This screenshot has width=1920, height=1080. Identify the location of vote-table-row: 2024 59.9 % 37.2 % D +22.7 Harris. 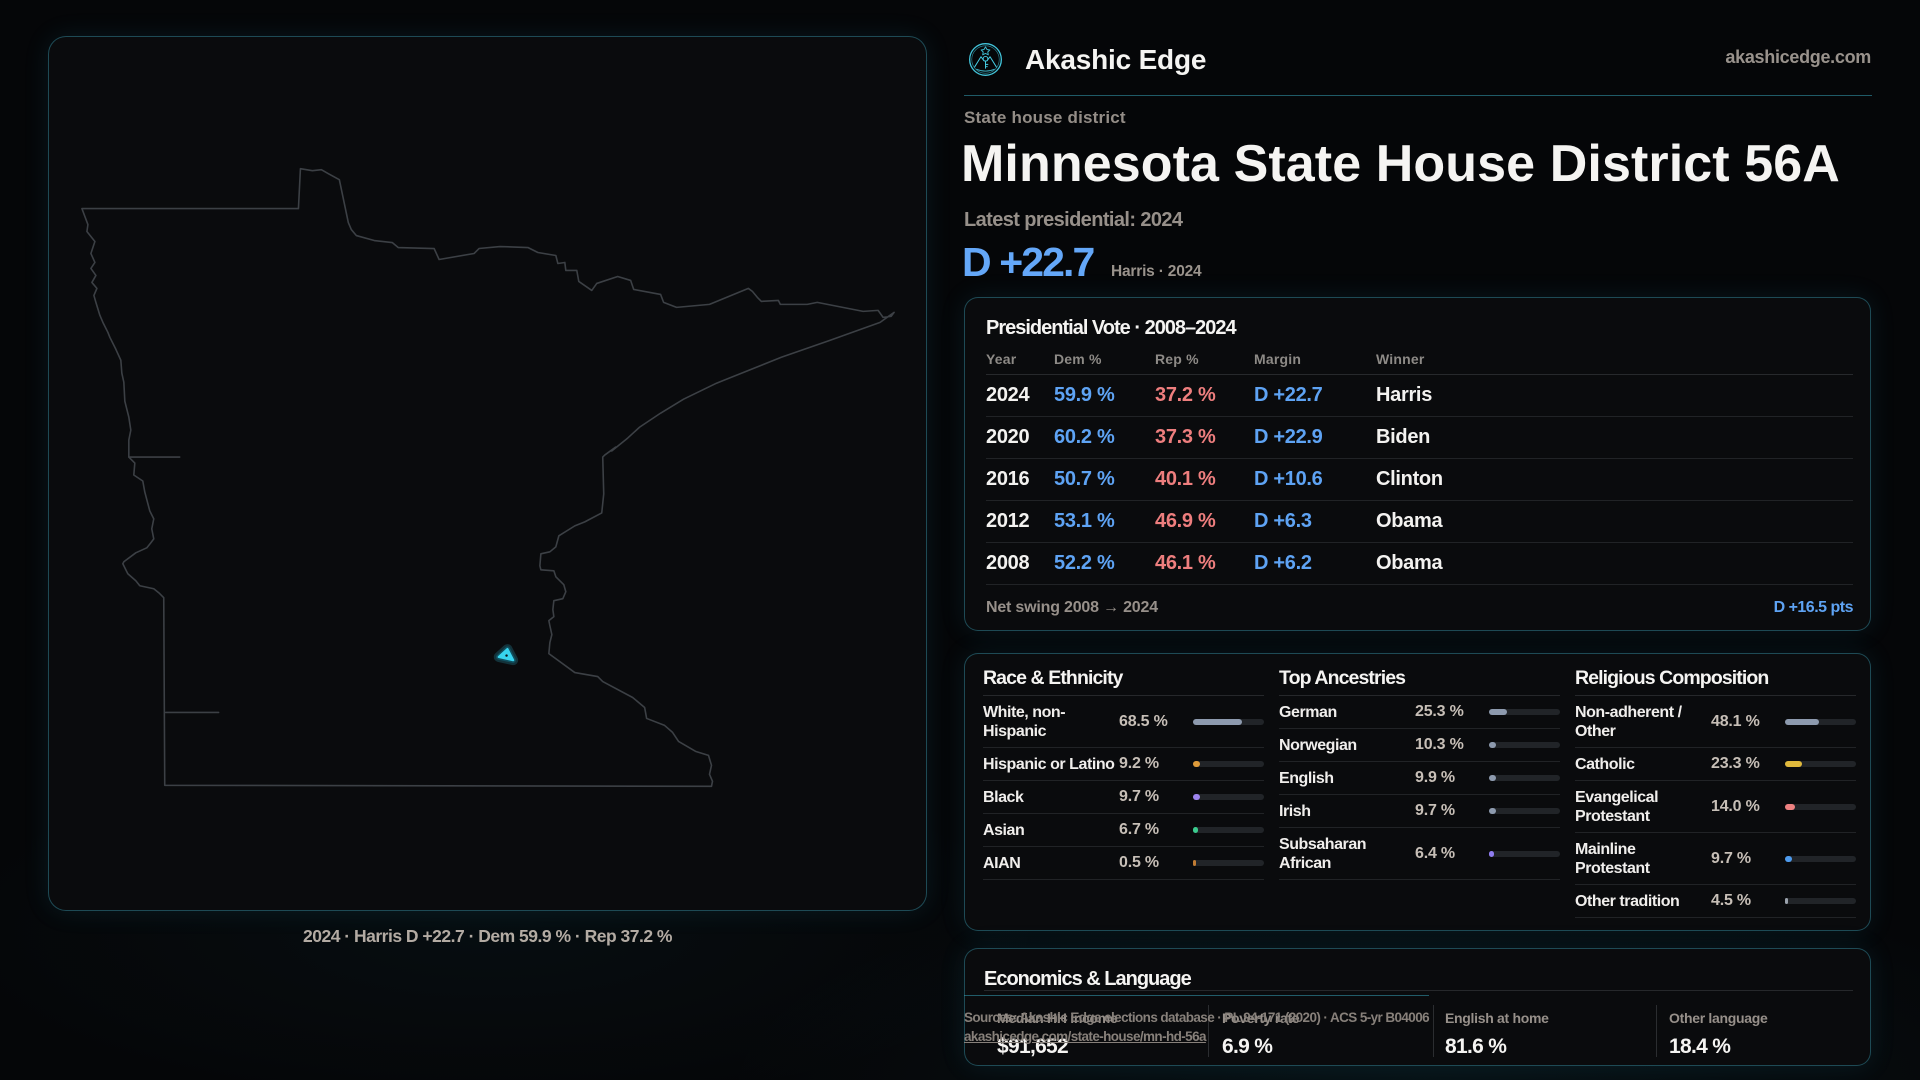
(1419, 396).